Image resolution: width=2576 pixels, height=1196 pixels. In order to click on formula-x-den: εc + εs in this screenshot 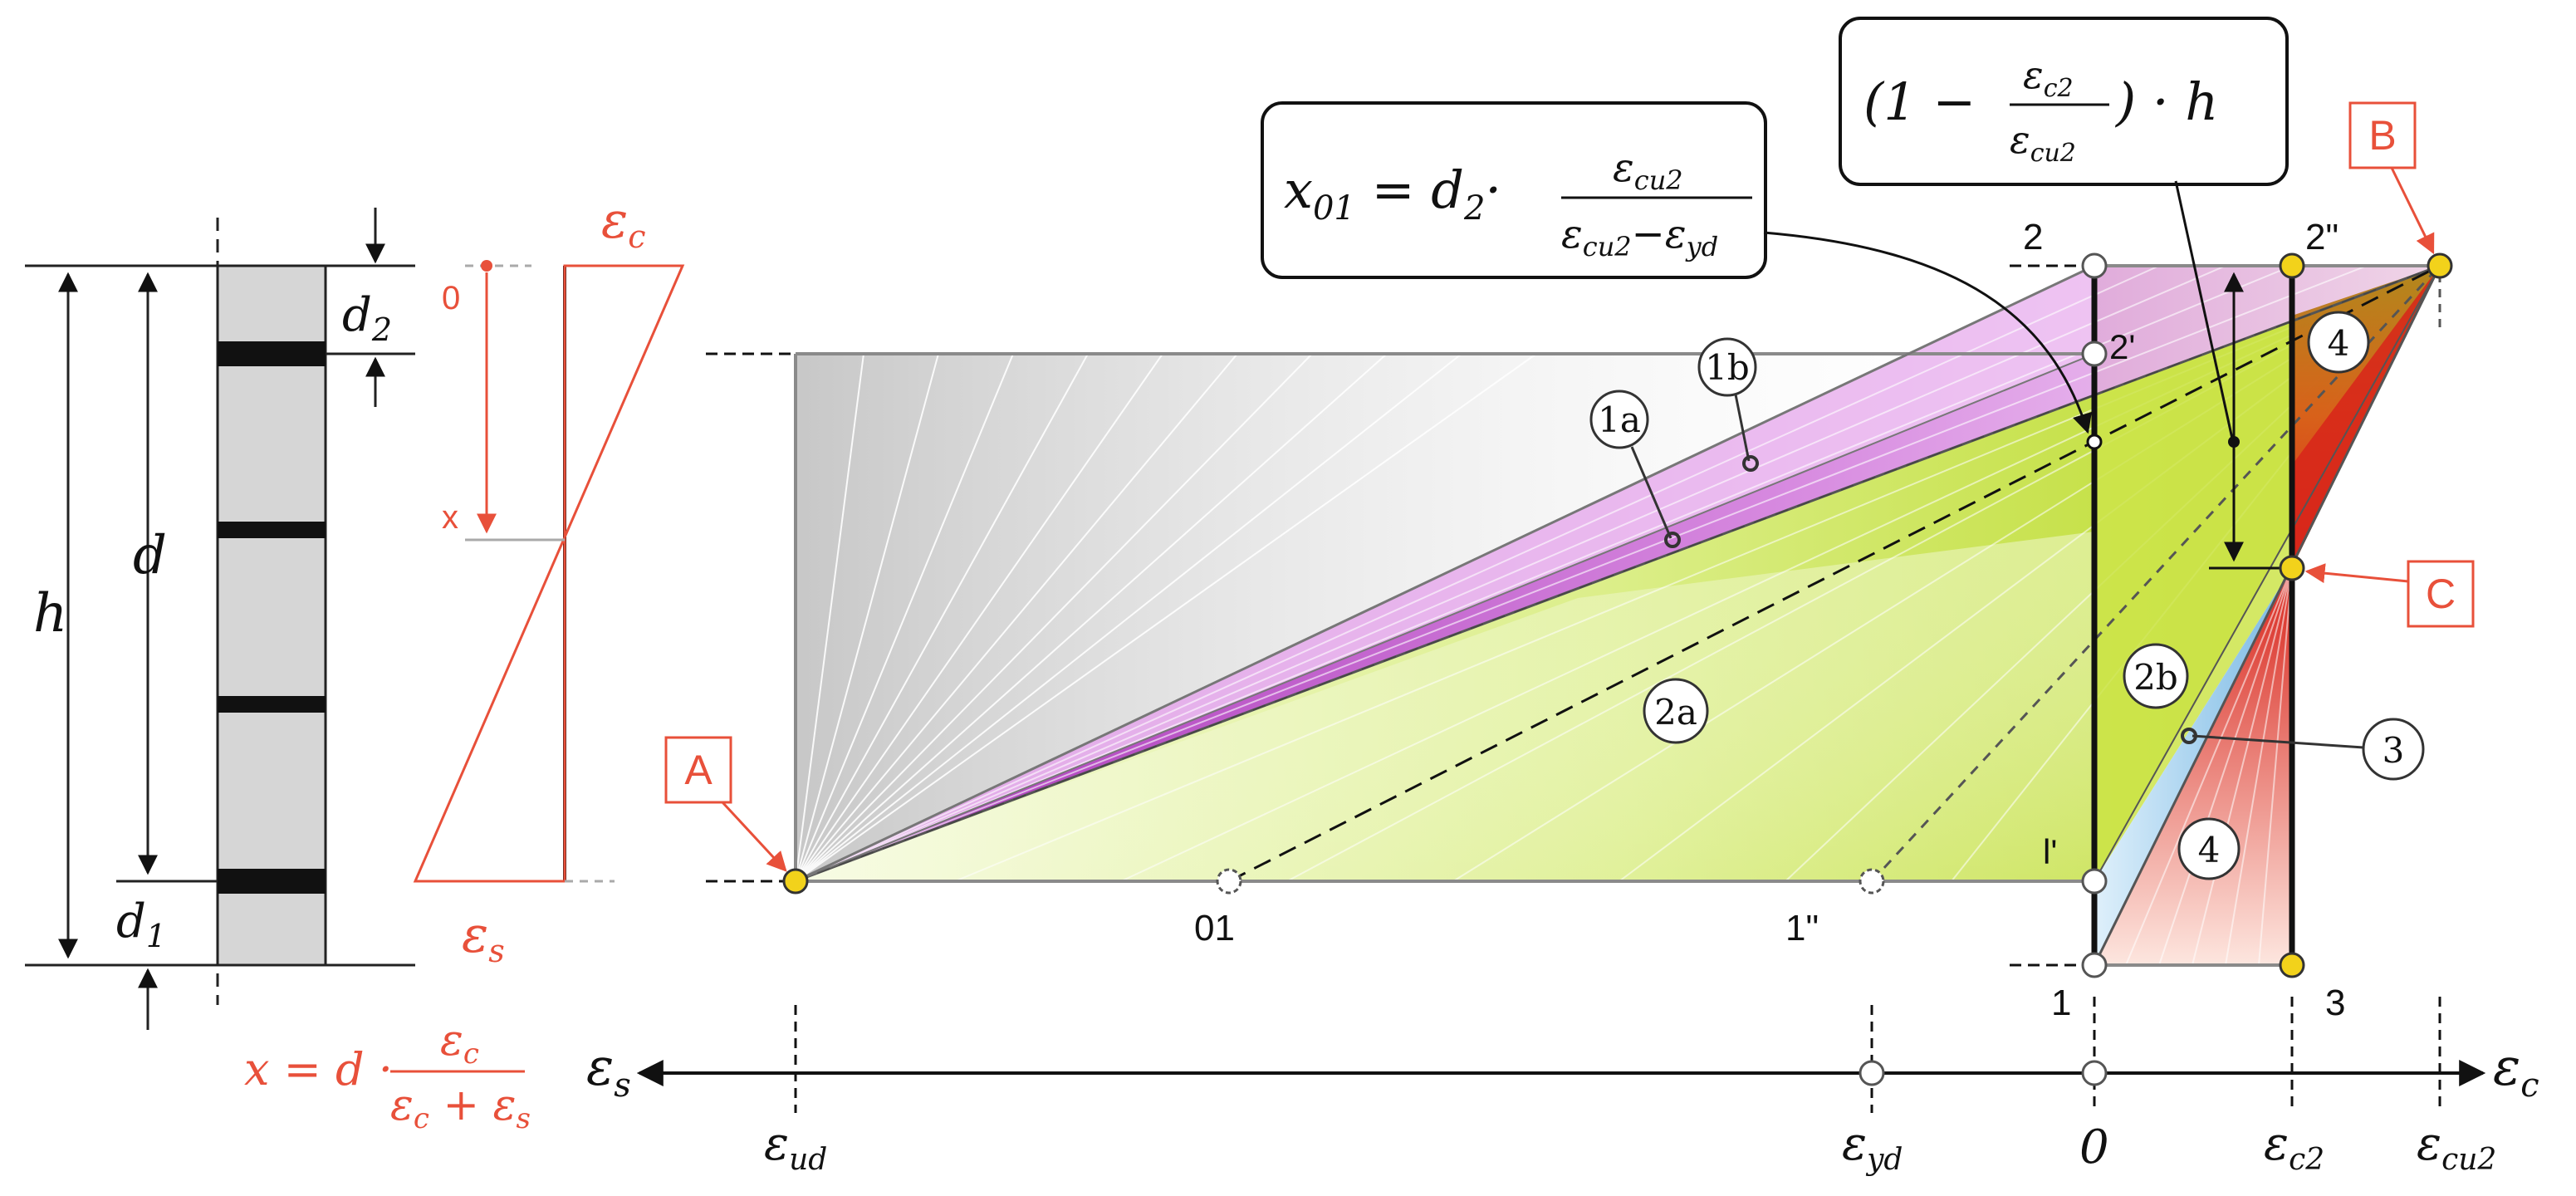, I will do `click(461, 1108)`.